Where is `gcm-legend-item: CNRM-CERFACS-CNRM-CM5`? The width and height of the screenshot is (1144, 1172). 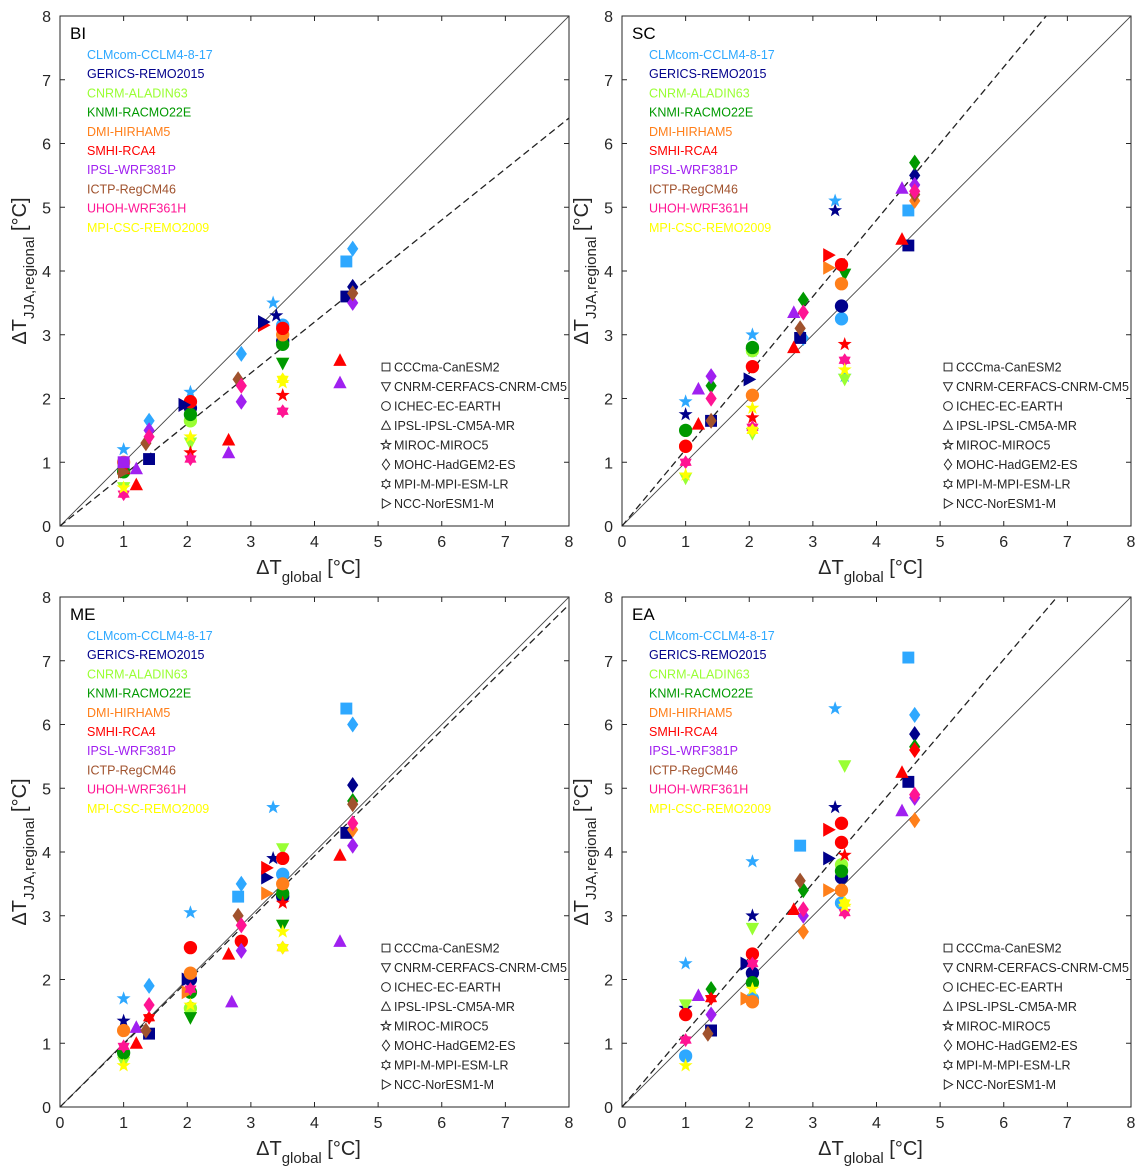 gcm-legend-item: CNRM-CERFACS-CNRM-CM5 is located at coordinates (480, 968).